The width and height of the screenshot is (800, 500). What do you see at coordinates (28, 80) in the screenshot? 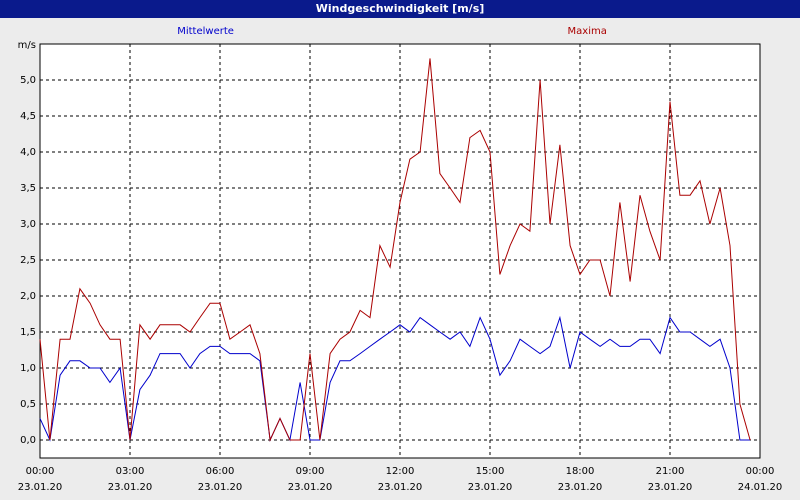
I see `y-tick-label: 5,0` at bounding box center [28, 80].